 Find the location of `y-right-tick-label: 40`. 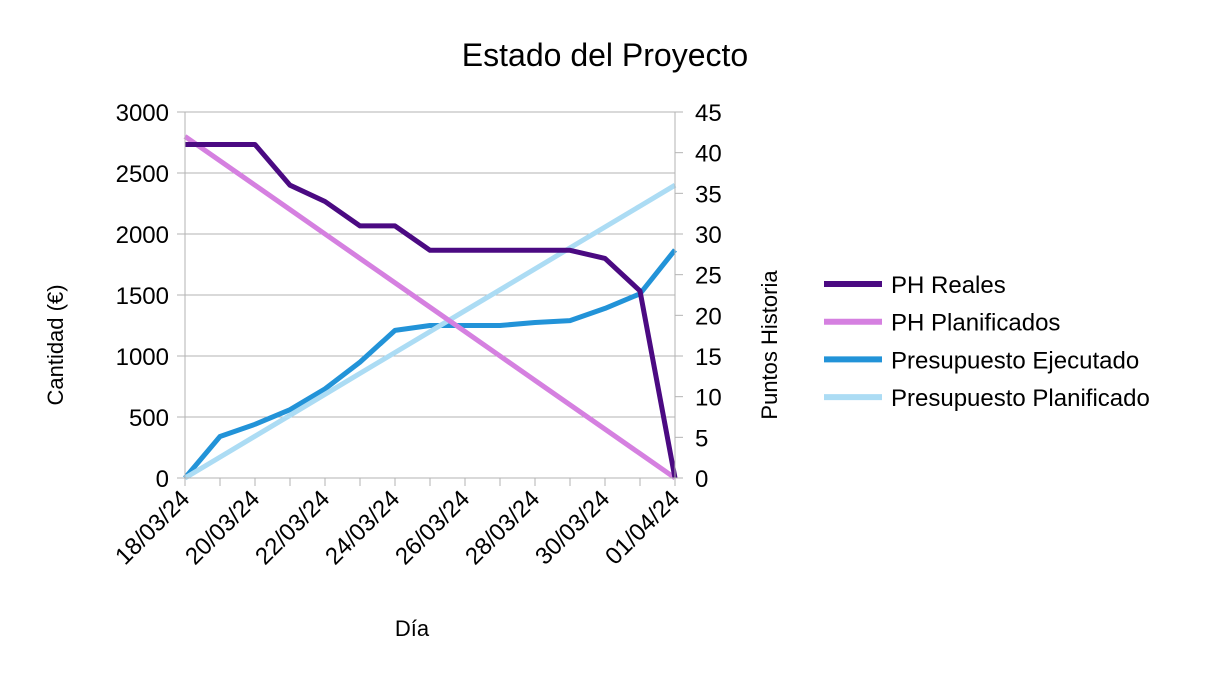

y-right-tick-label: 40 is located at coordinates (708, 154).